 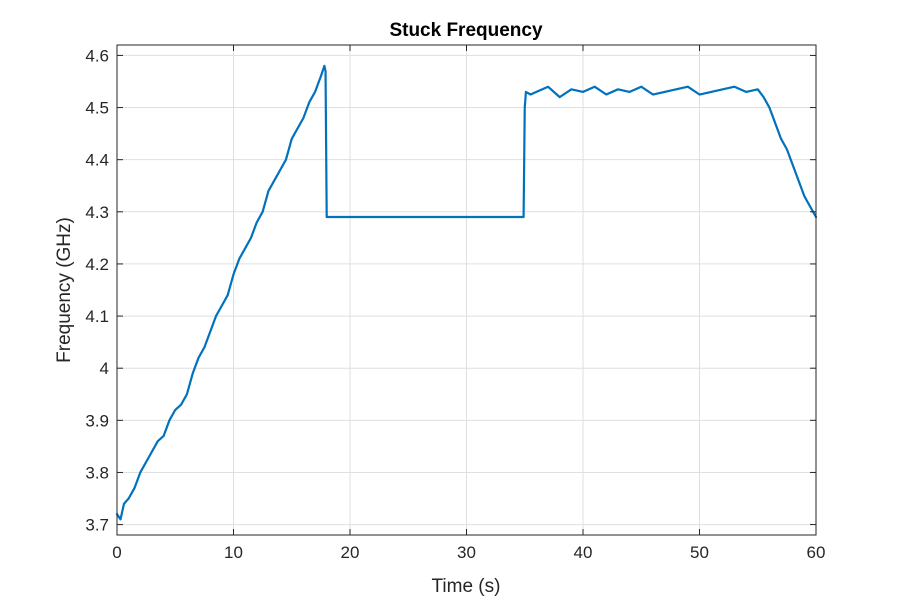 What do you see at coordinates (466, 552) in the screenshot?
I see `x-tick-label: 30` at bounding box center [466, 552].